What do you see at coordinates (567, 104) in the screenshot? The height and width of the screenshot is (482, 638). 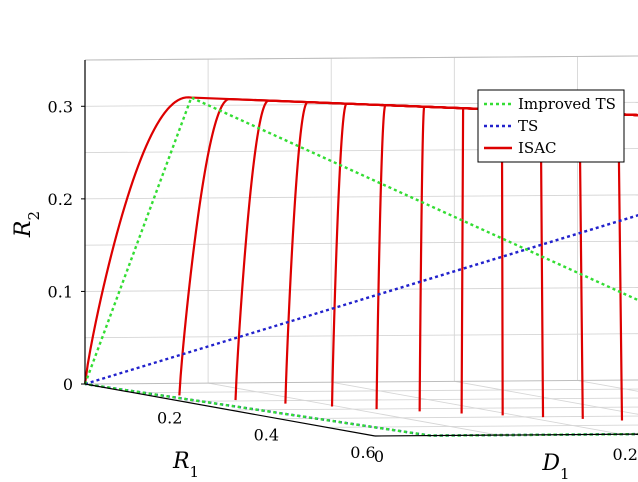 I see `legend-entry-0: Improved TS` at bounding box center [567, 104].